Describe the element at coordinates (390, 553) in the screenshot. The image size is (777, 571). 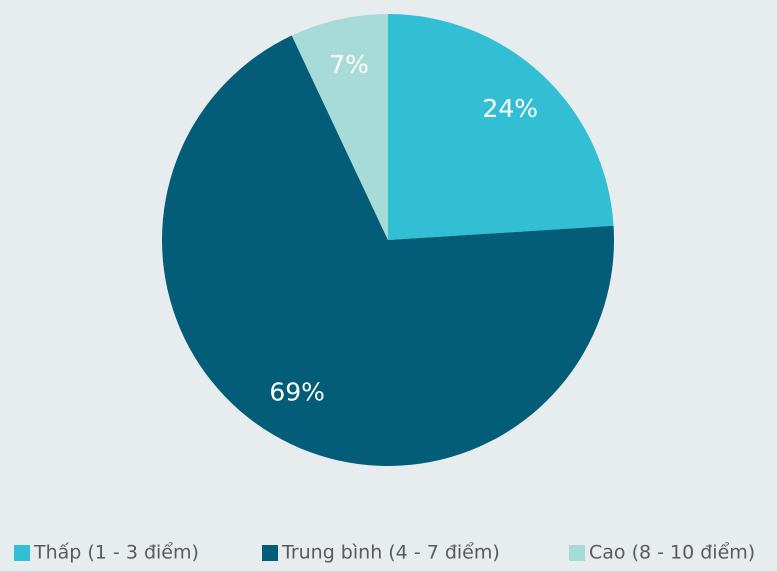
I see `legend-label: Trung bình (4 - 7 điểm)` at that location.